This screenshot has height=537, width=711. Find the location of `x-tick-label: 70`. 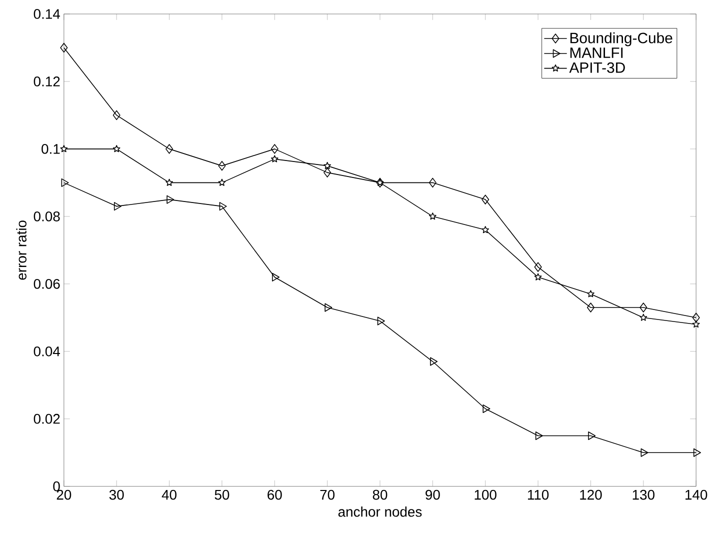

x-tick-label: 70 is located at coordinates (327, 495).